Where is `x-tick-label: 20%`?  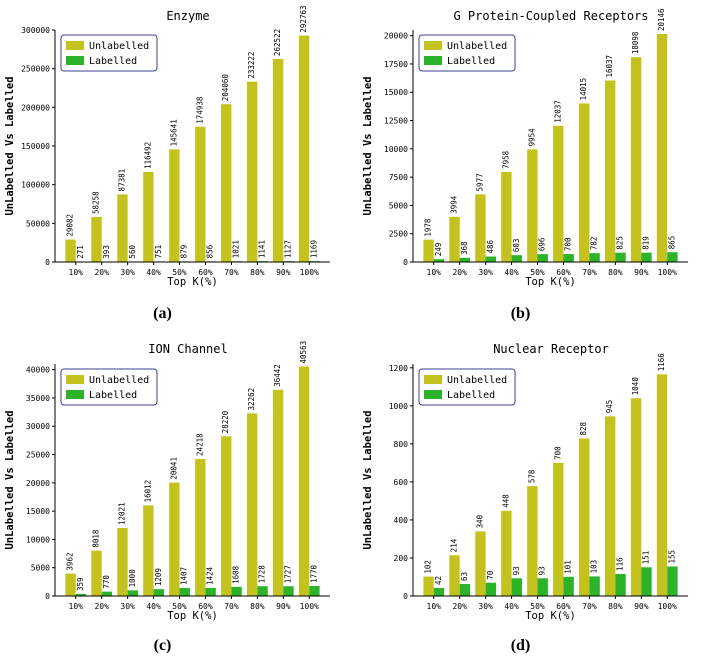 x-tick-label: 20% is located at coordinates (459, 272).